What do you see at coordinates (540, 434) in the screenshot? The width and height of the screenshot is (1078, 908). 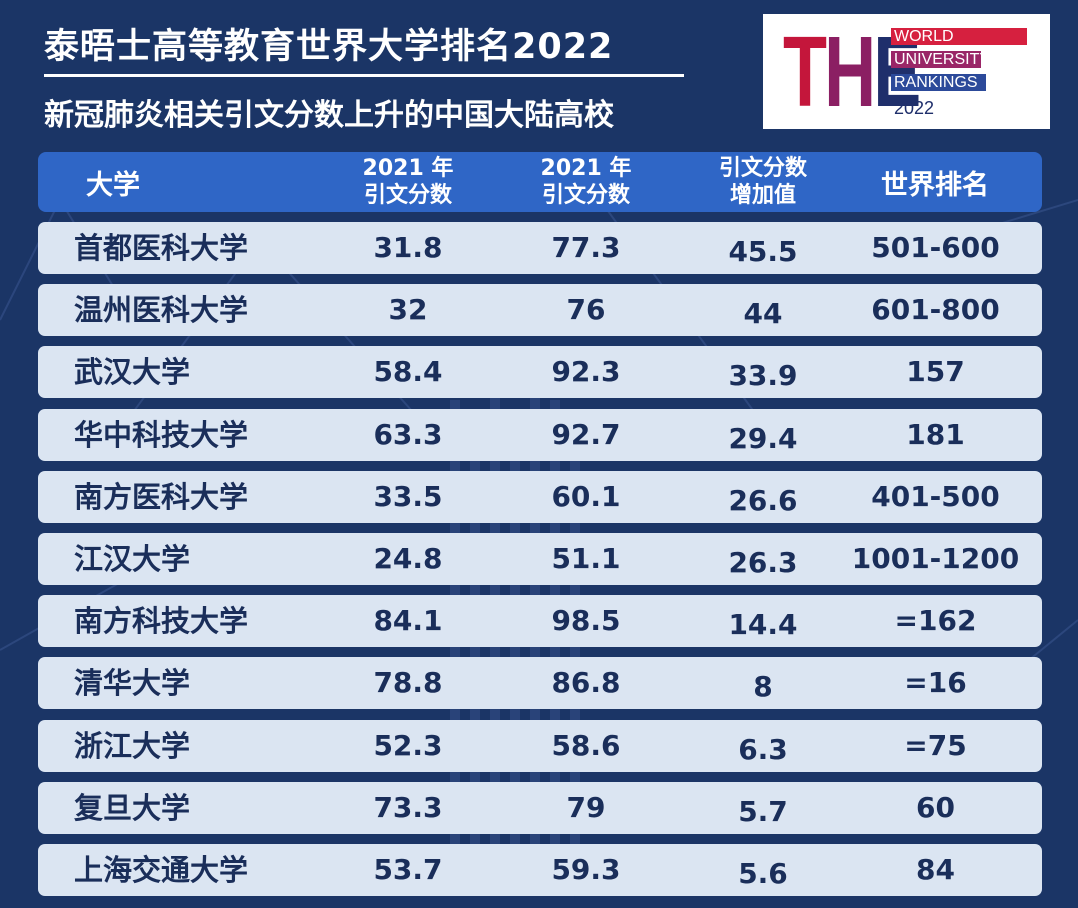 I see `table-row: 华中科技大学 63.3 92.7 29.4 181` at bounding box center [540, 434].